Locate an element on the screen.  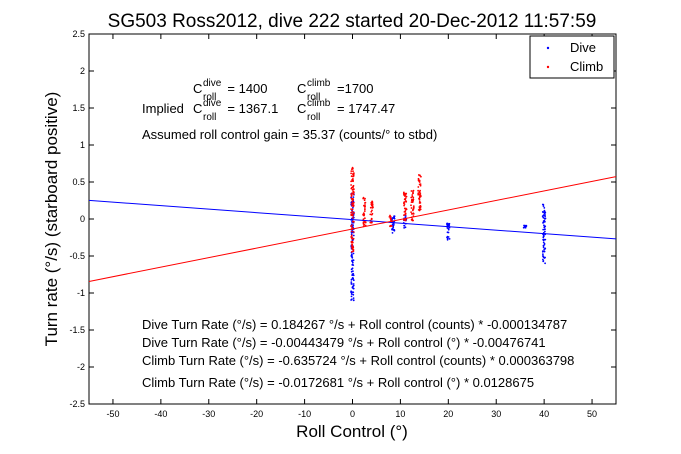
implied-label: Implied is located at coordinates (163, 108).